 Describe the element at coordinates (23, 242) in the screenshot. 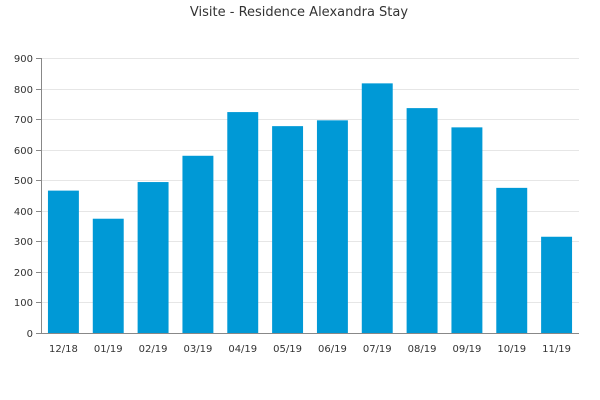

I see `y-tick-label: 300` at that location.